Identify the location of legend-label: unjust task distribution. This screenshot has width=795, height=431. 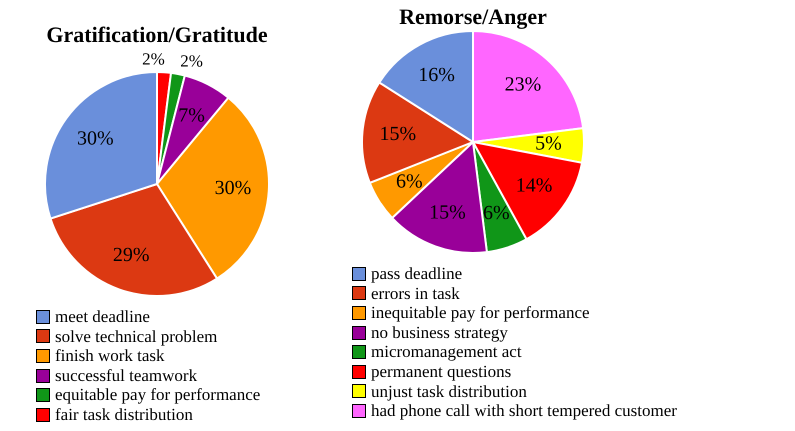
(449, 392).